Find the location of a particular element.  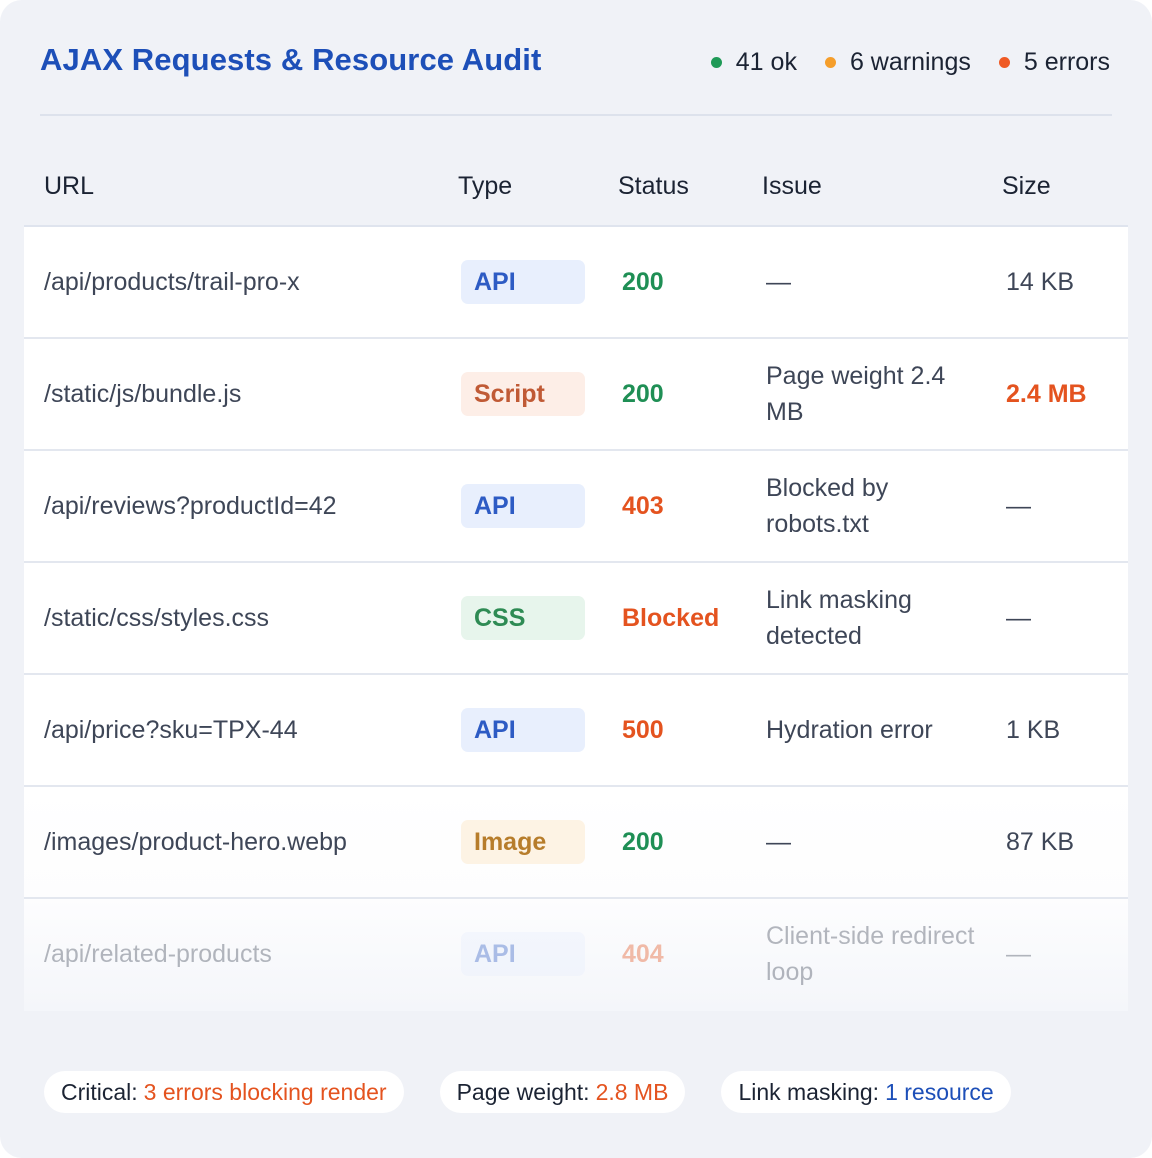

table-header: URL Type Status Issue Size is located at coordinates (576, 187).